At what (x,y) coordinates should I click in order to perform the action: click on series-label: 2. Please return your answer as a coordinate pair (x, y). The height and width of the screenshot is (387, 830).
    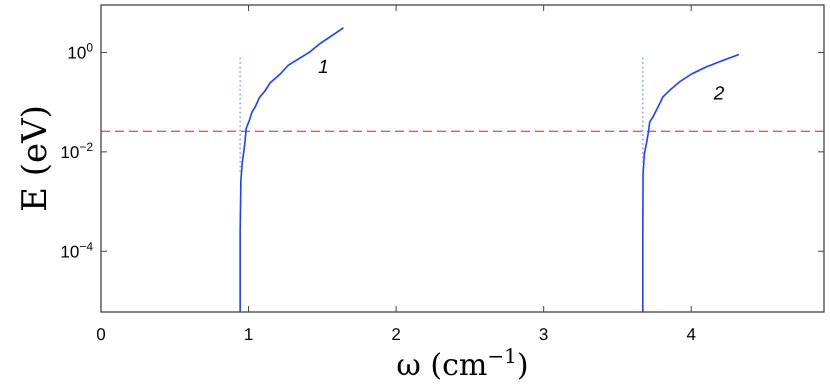
    Looking at the image, I should click on (718, 93).